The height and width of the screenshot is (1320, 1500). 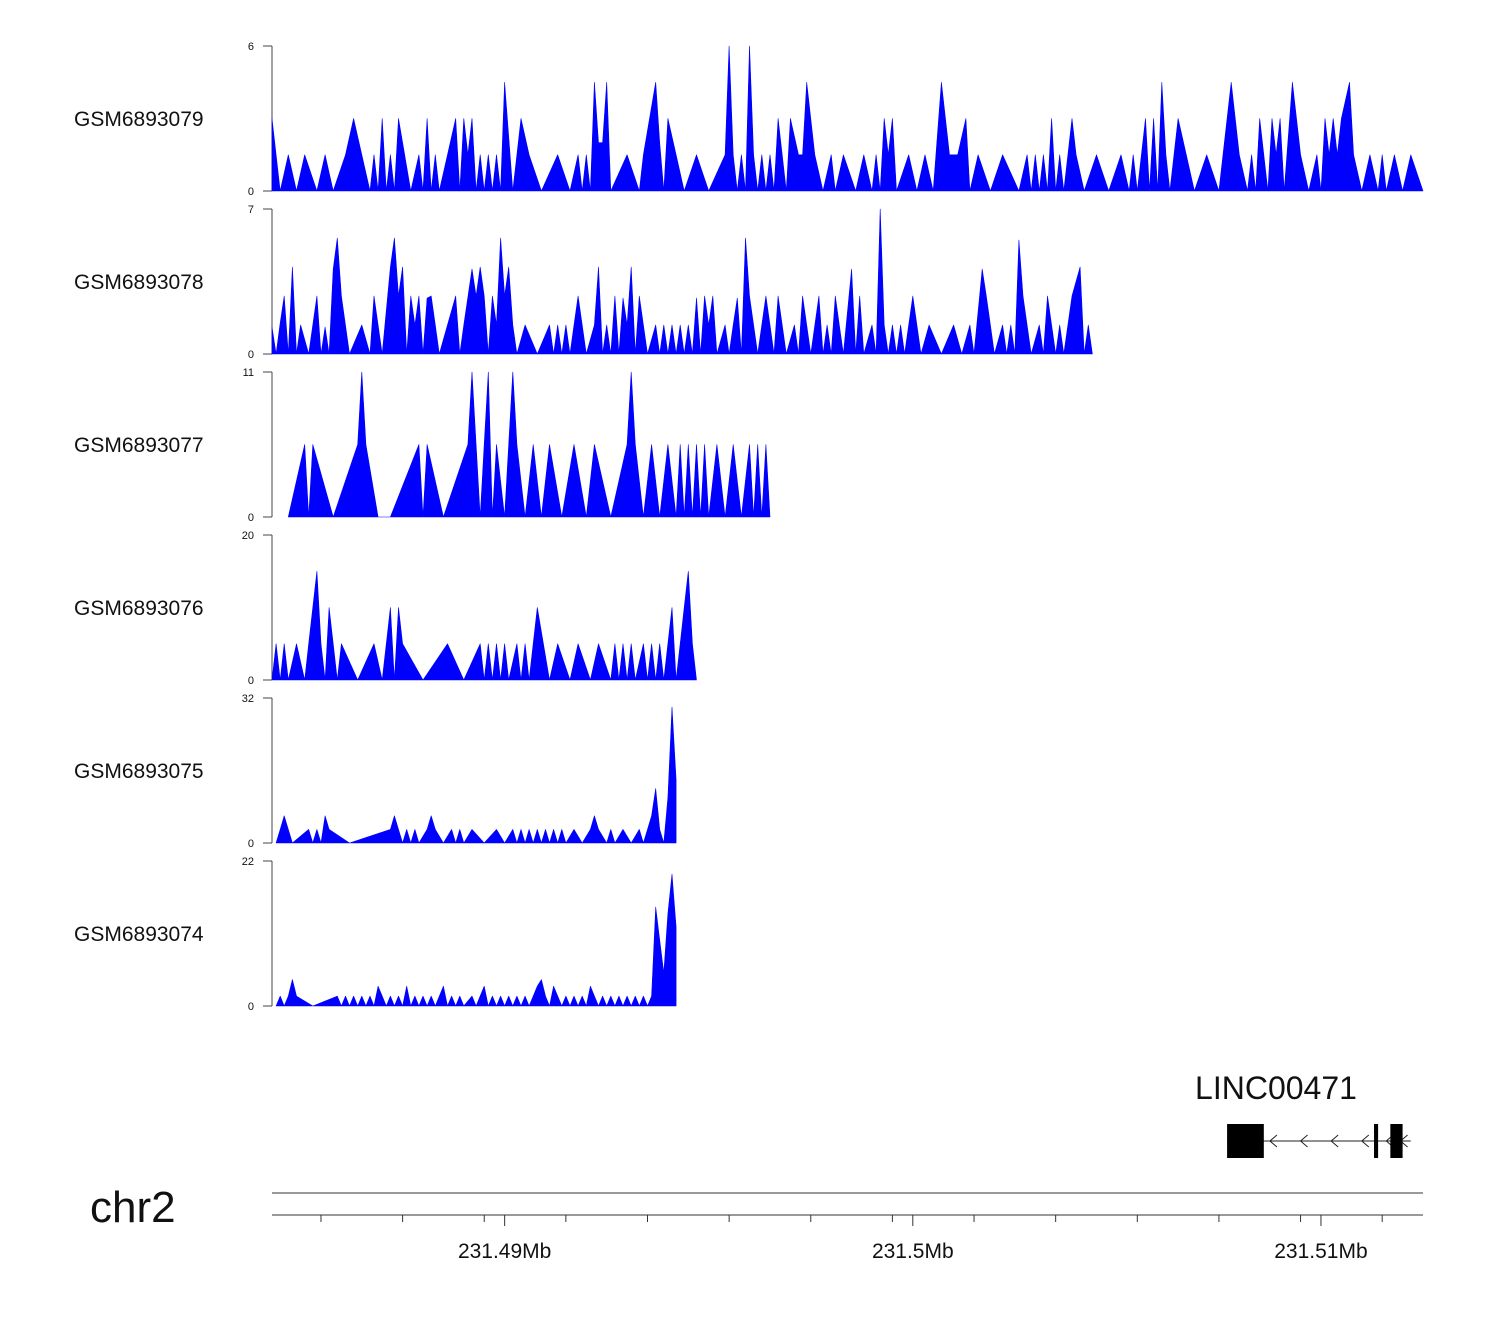 I want to click on y-max-label: 20, so click(x=248, y=536).